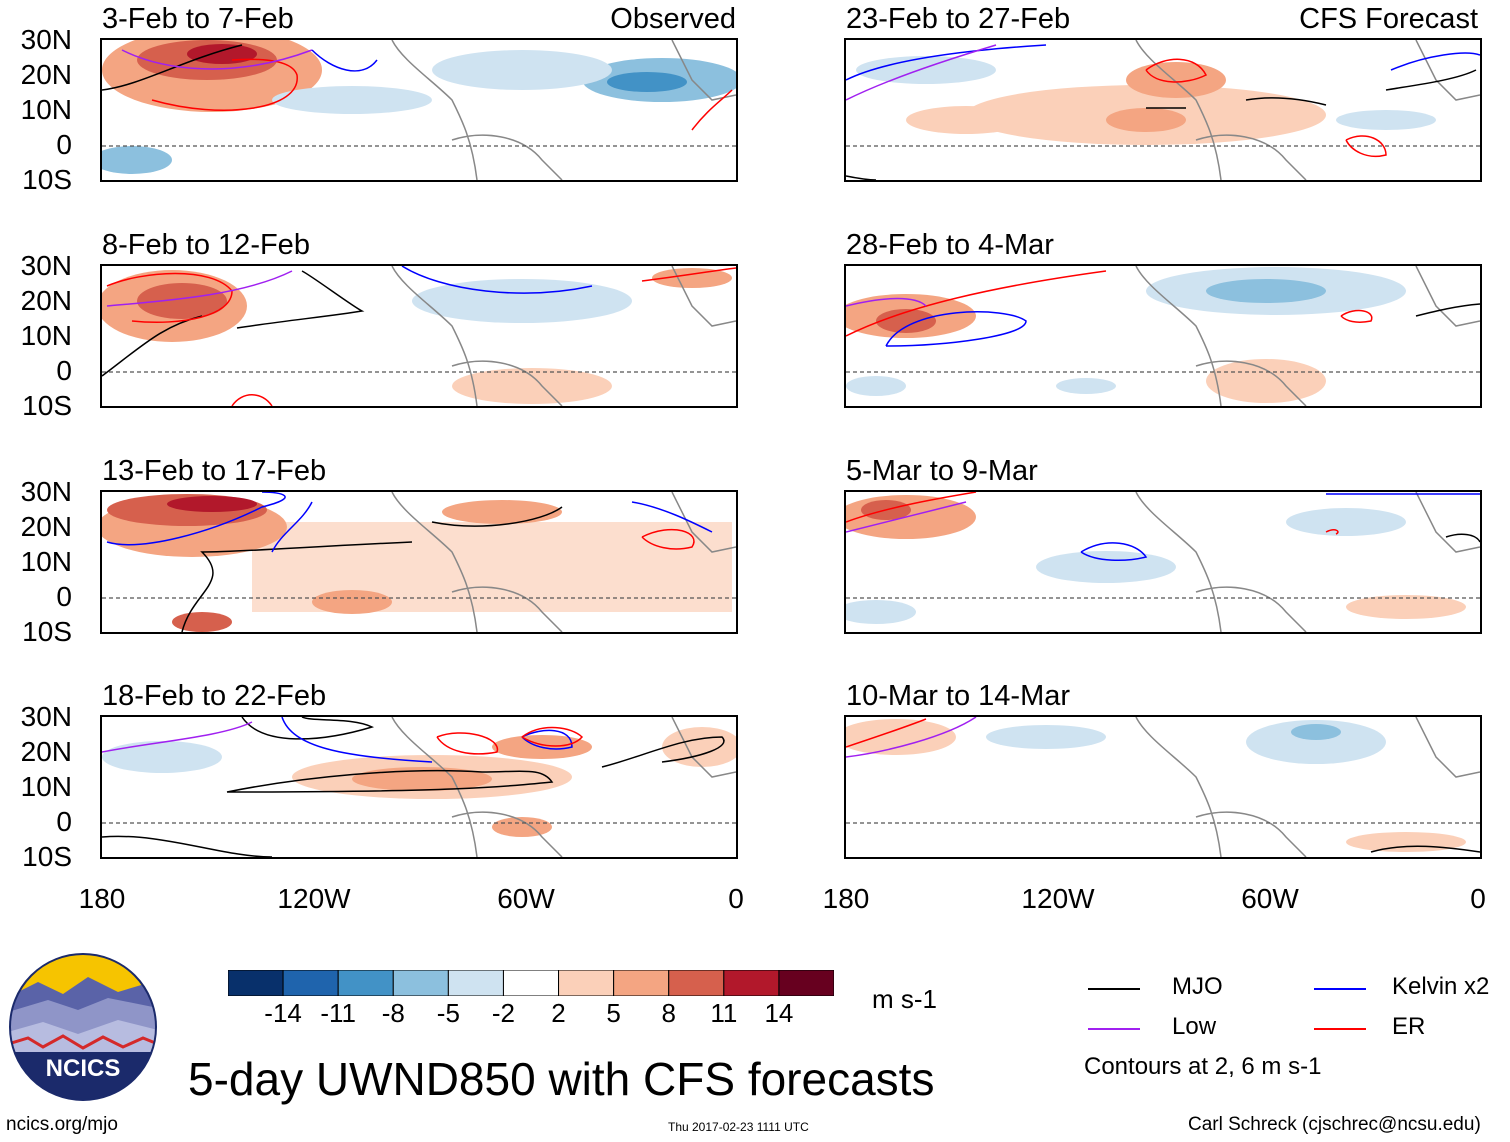  What do you see at coordinates (1194, 1026) in the screenshot?
I see `legend-label-low: Low` at bounding box center [1194, 1026].